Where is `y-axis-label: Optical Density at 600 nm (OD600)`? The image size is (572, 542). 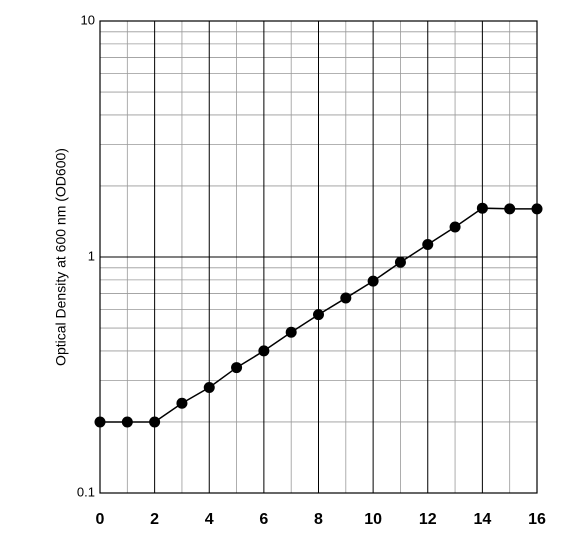 y-axis-label: Optical Density at 600 nm (OD600) is located at coordinates (61, 257).